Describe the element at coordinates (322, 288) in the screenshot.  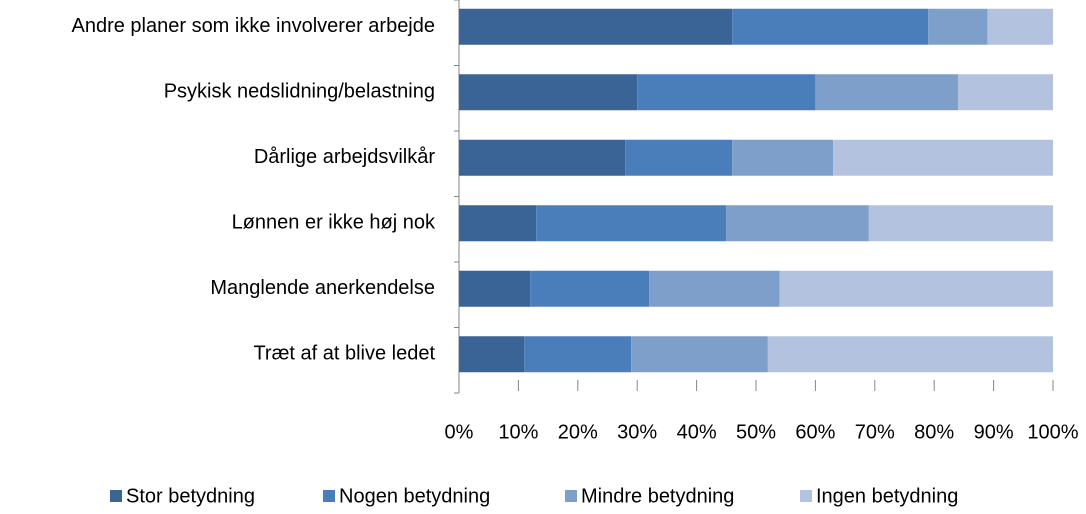
I see `y-tick-label: Manglende anerkendelse` at that location.